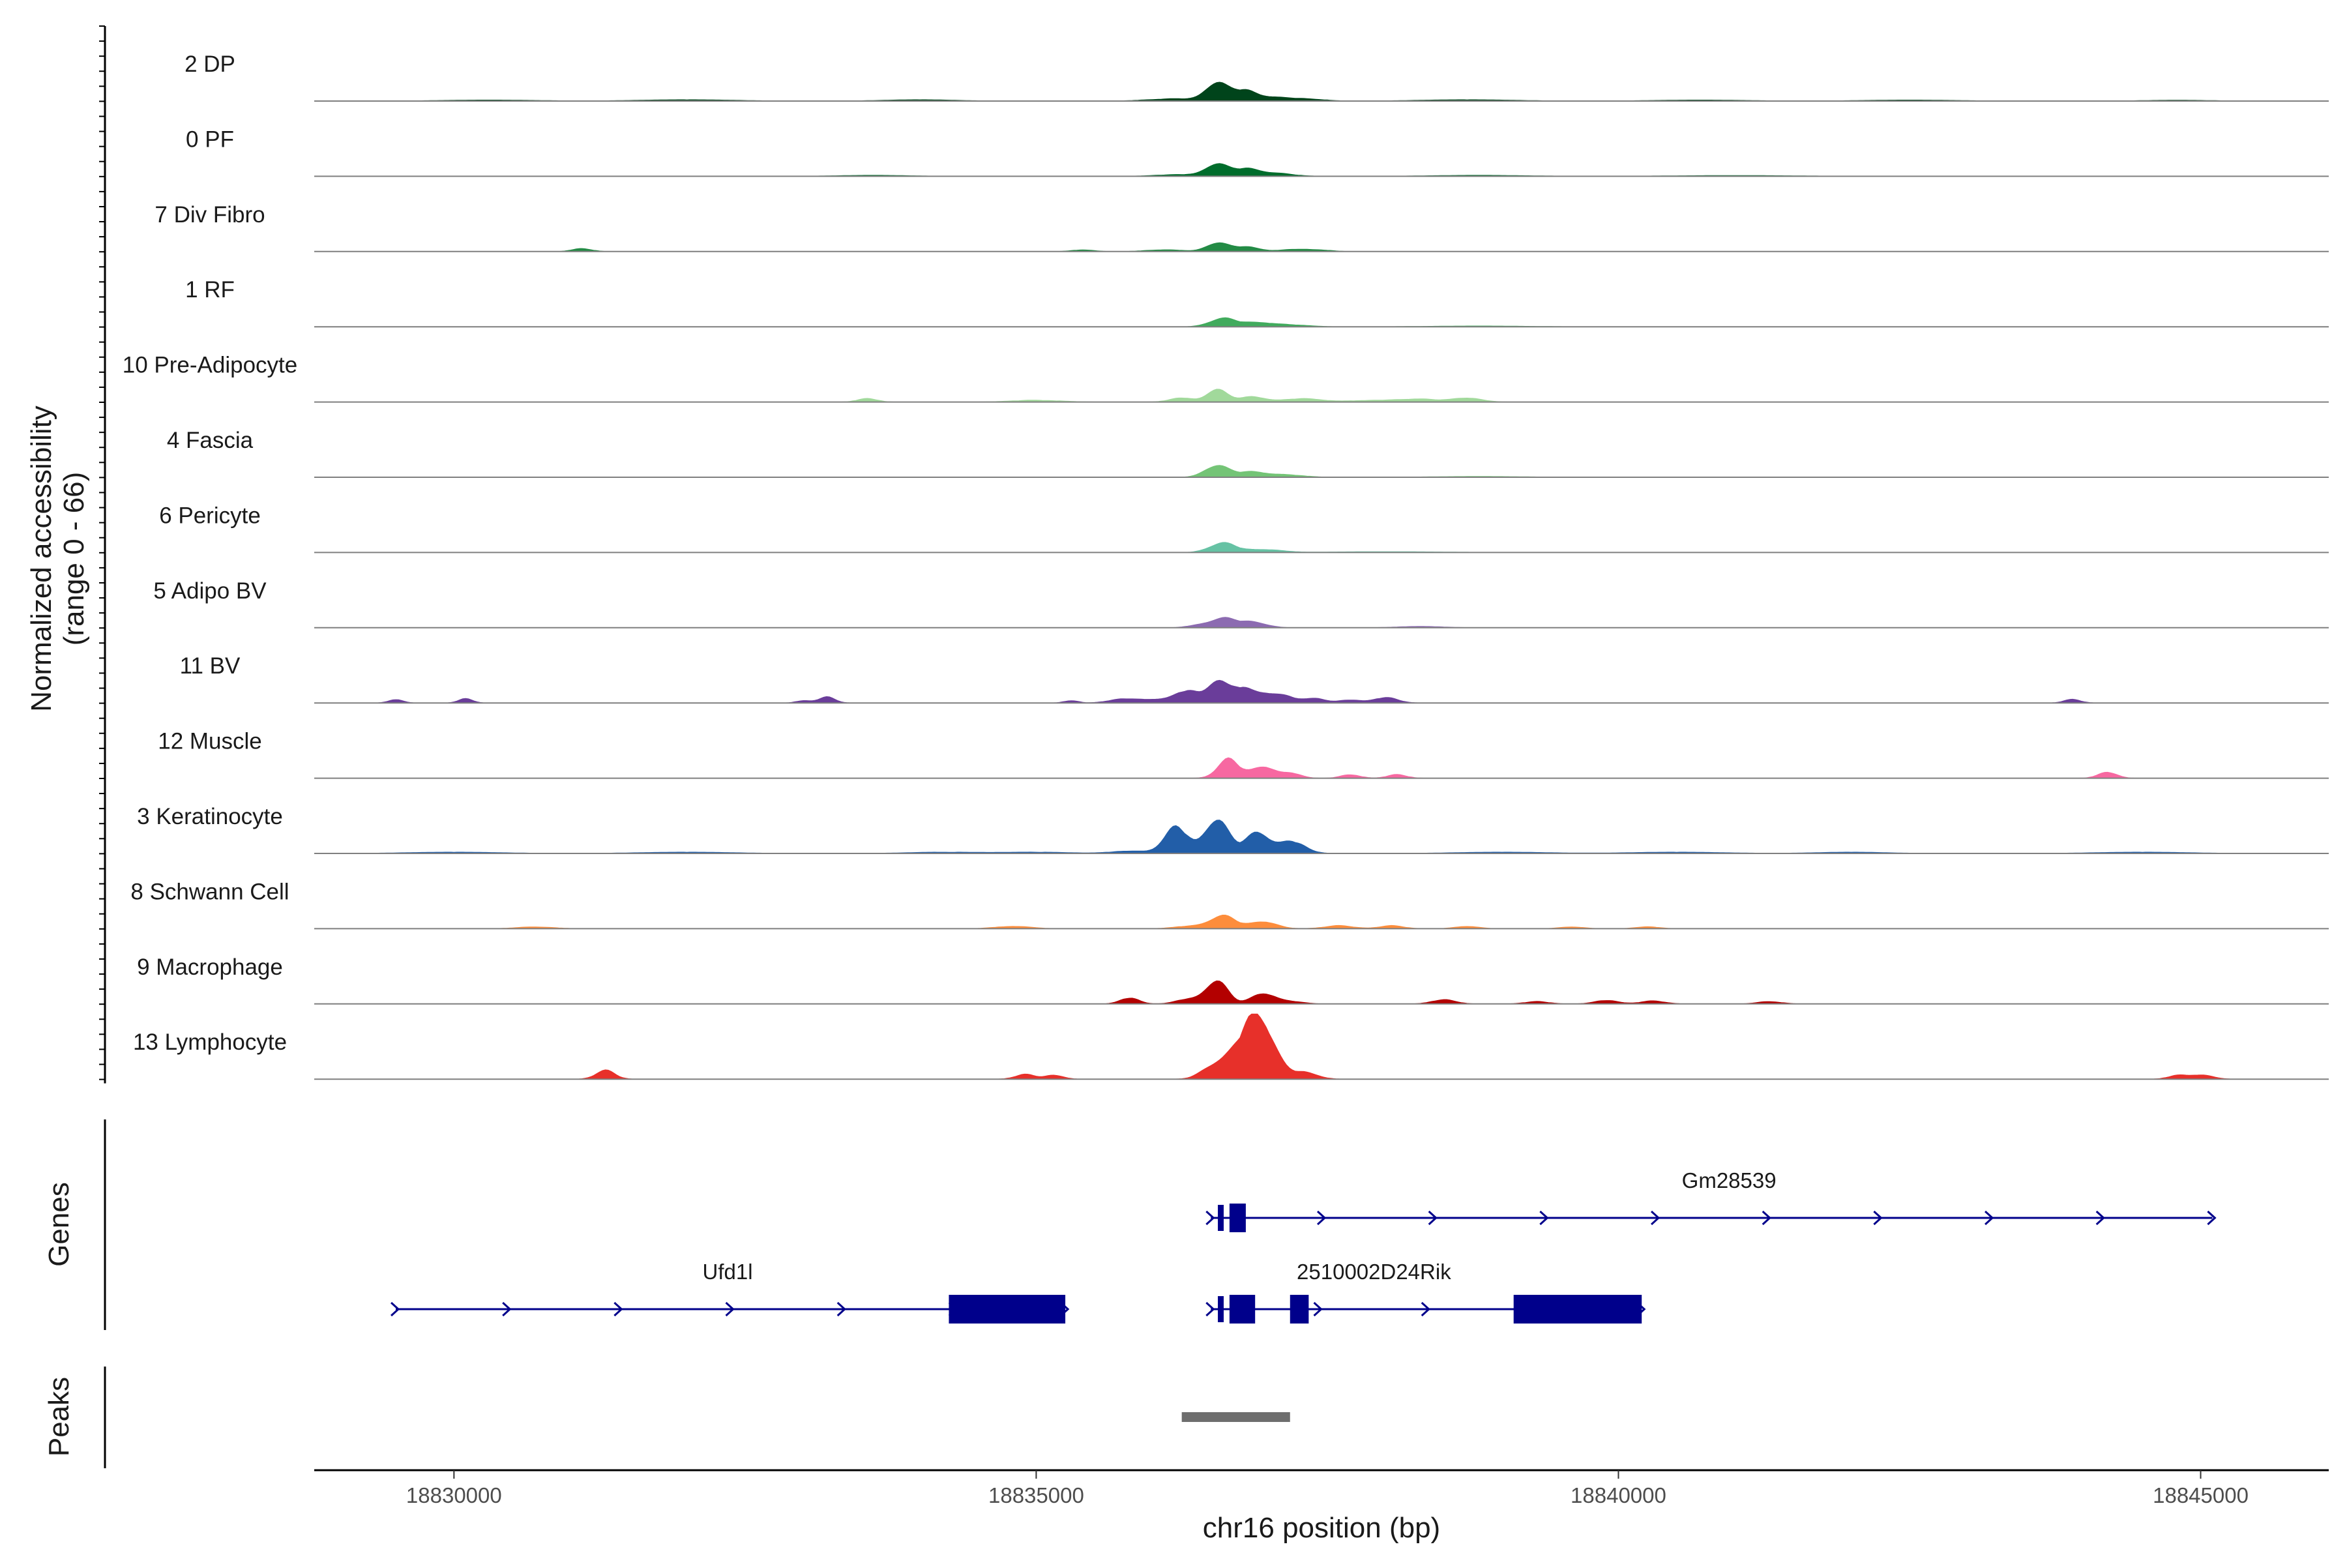 This screenshot has height=1568, width=2347. I want to click on coverage-track-7-div-fibro: 7 Div Fibro, so click(1242, 227).